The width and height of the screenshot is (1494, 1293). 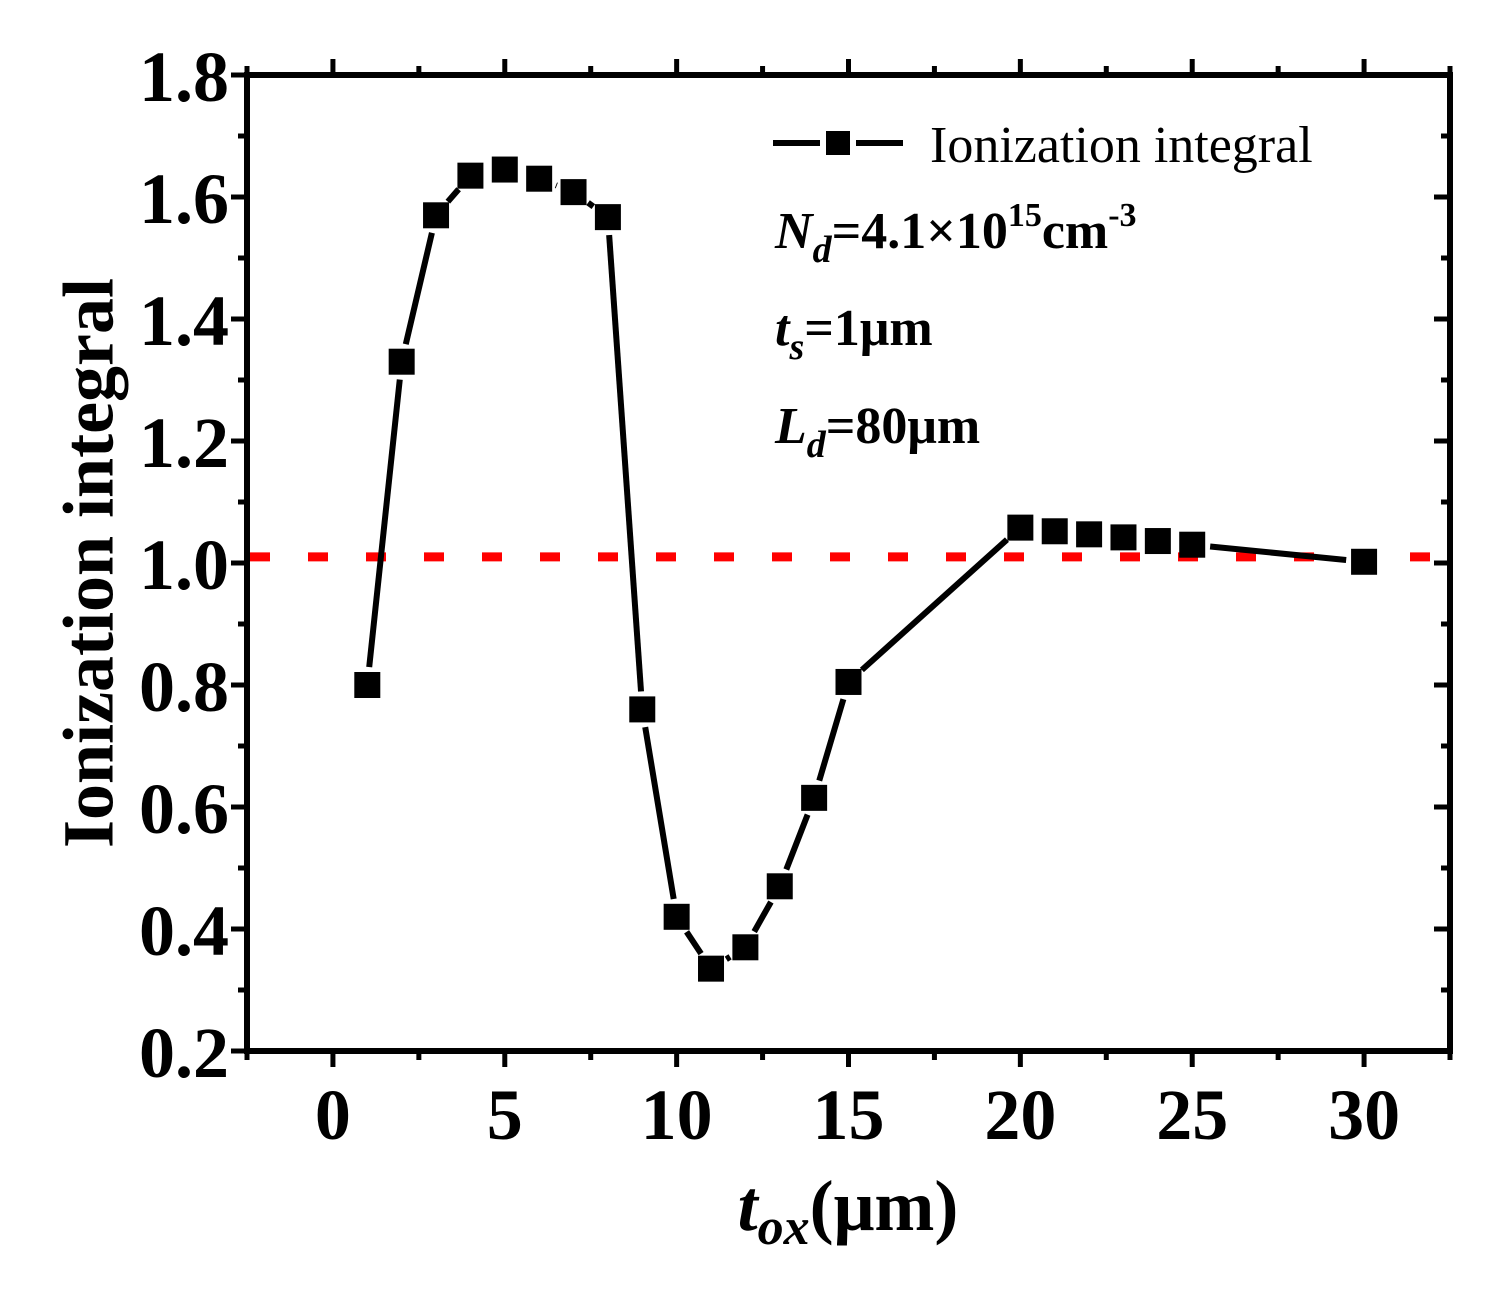 I want to click on annotation-doping-value: =4.1×10, so click(x=920, y=231).